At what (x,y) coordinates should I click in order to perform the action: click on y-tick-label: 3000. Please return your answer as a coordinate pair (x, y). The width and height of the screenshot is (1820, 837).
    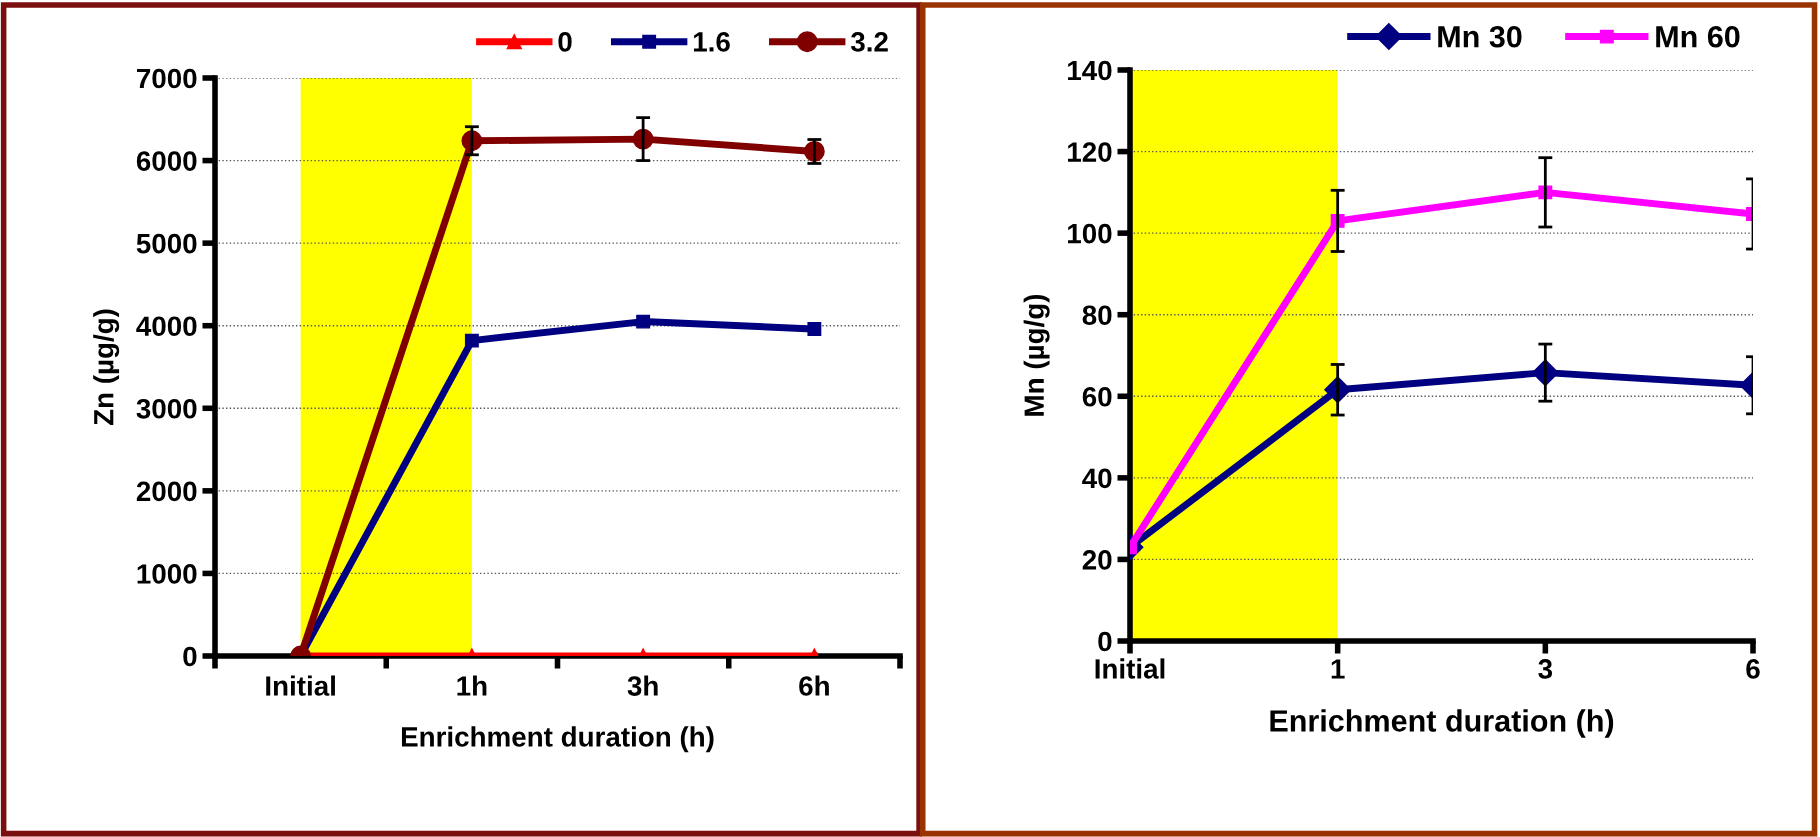
    Looking at the image, I should click on (166, 408).